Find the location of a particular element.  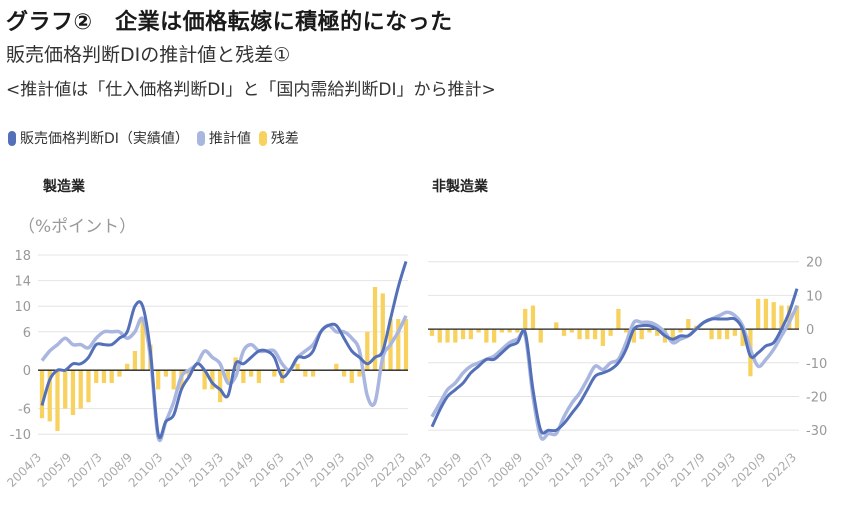

legend-swatch-residual is located at coordinates (262, 138).